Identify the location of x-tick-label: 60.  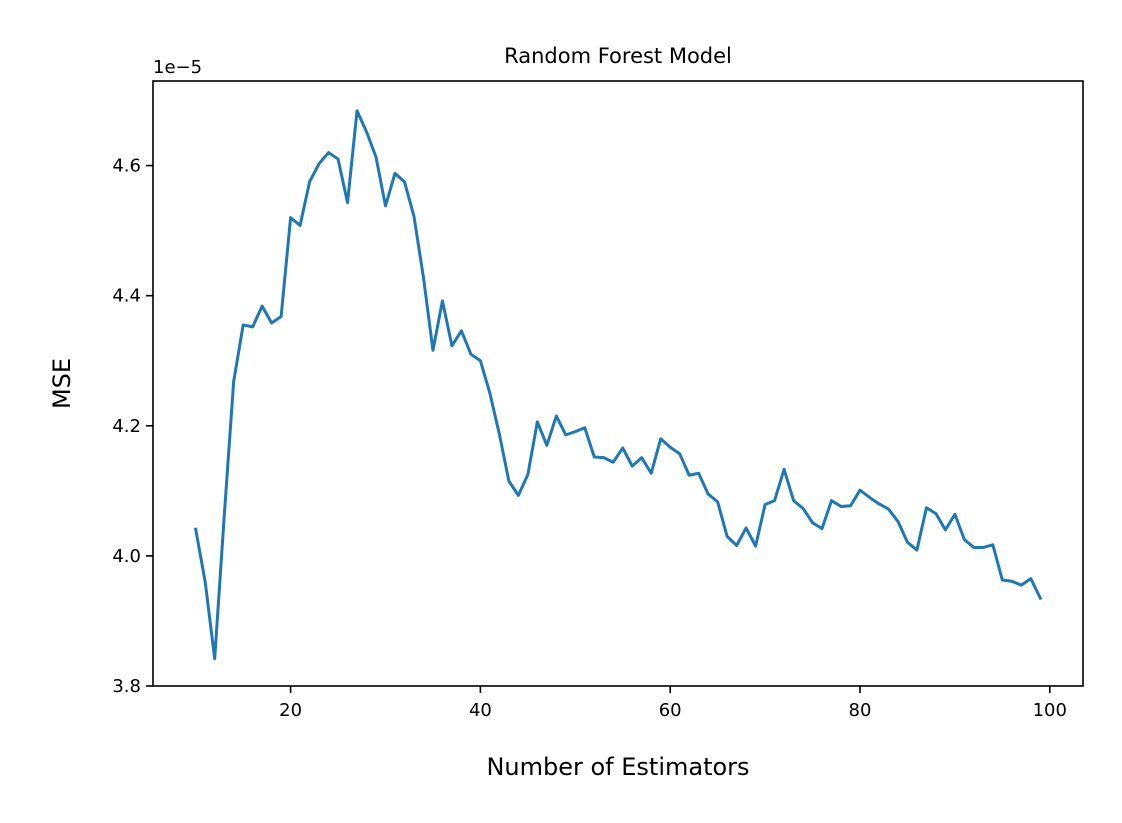
(670, 710).